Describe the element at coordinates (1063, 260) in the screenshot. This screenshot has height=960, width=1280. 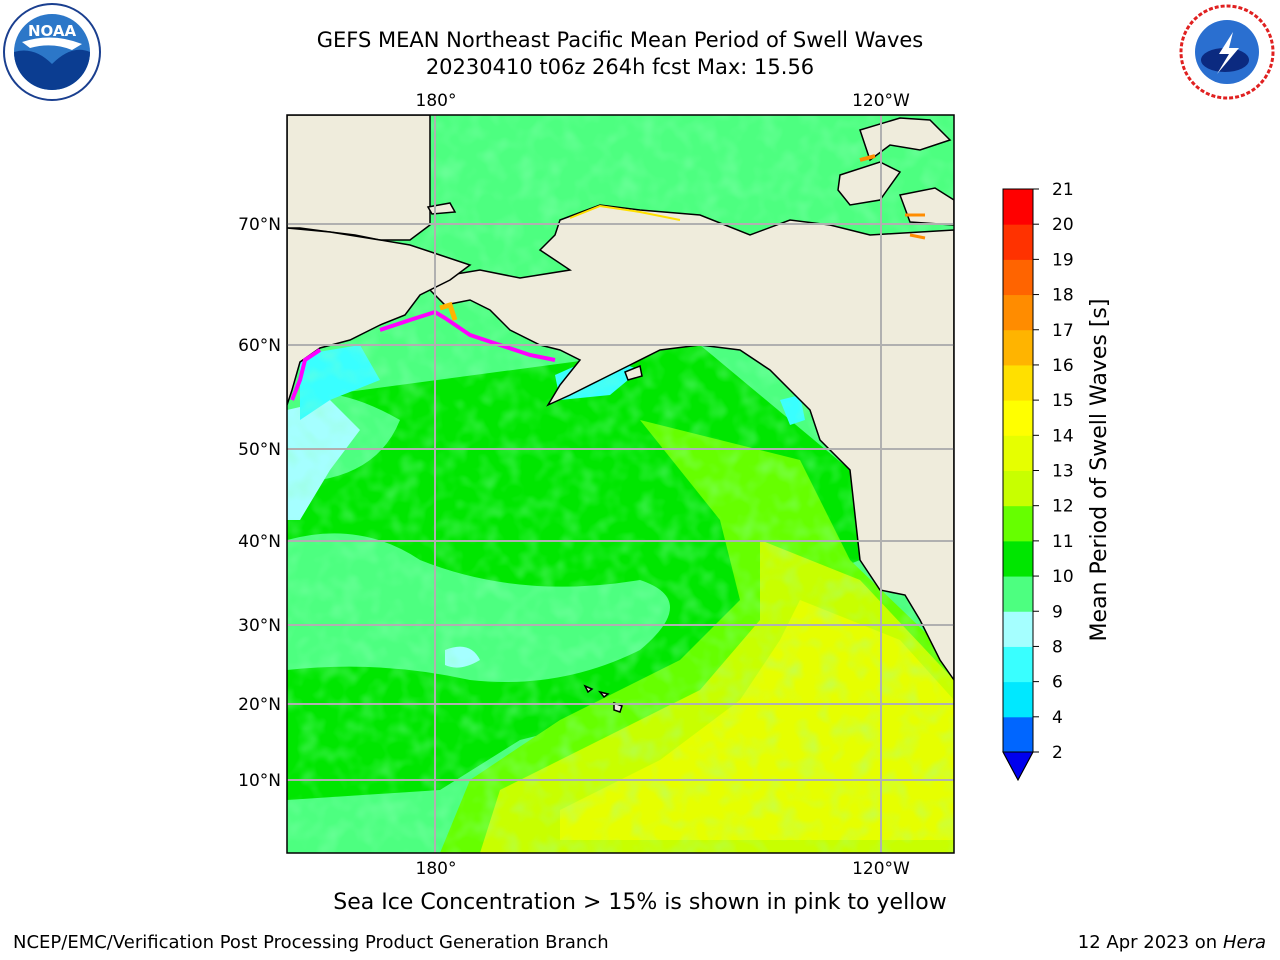
I see `colorbar-tick-label: 19` at that location.